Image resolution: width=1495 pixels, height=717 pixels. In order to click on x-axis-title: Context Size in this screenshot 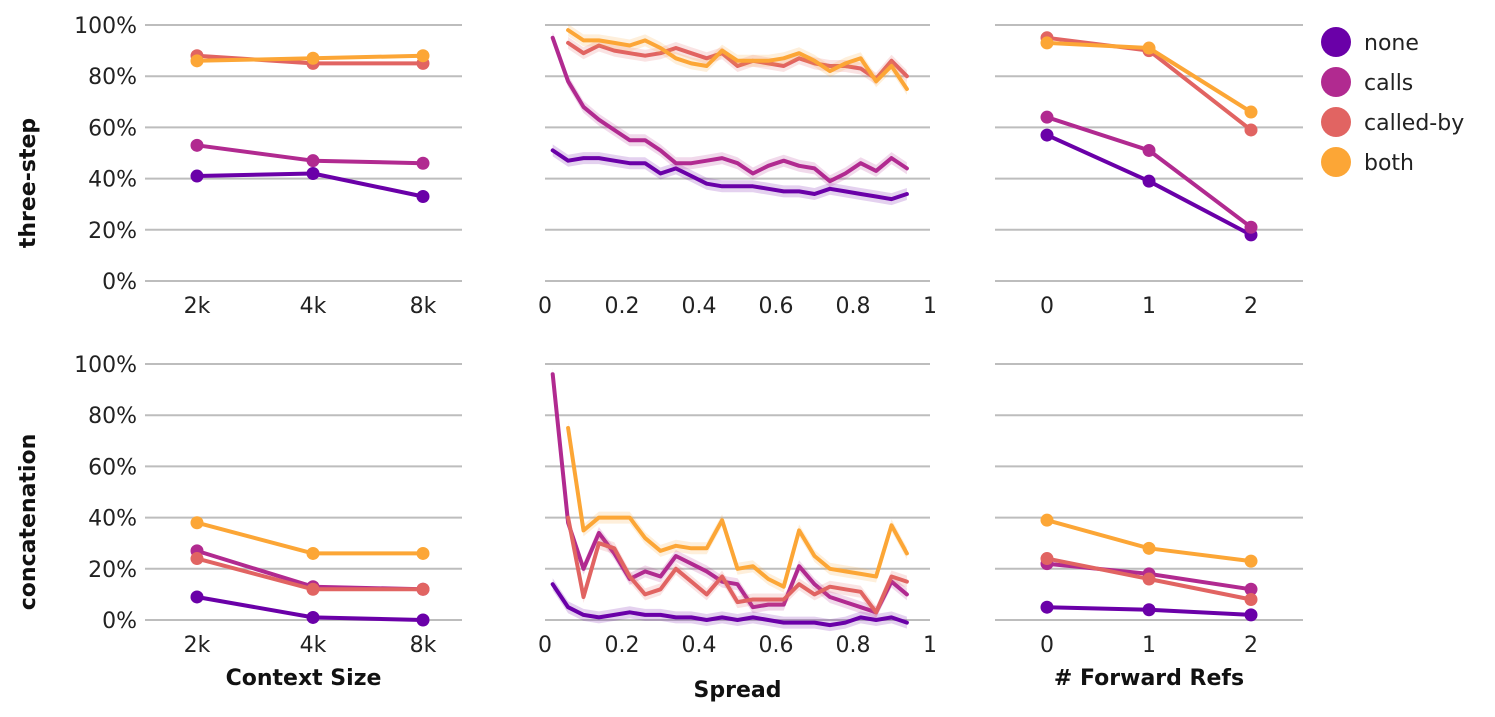, I will do `click(304, 678)`.